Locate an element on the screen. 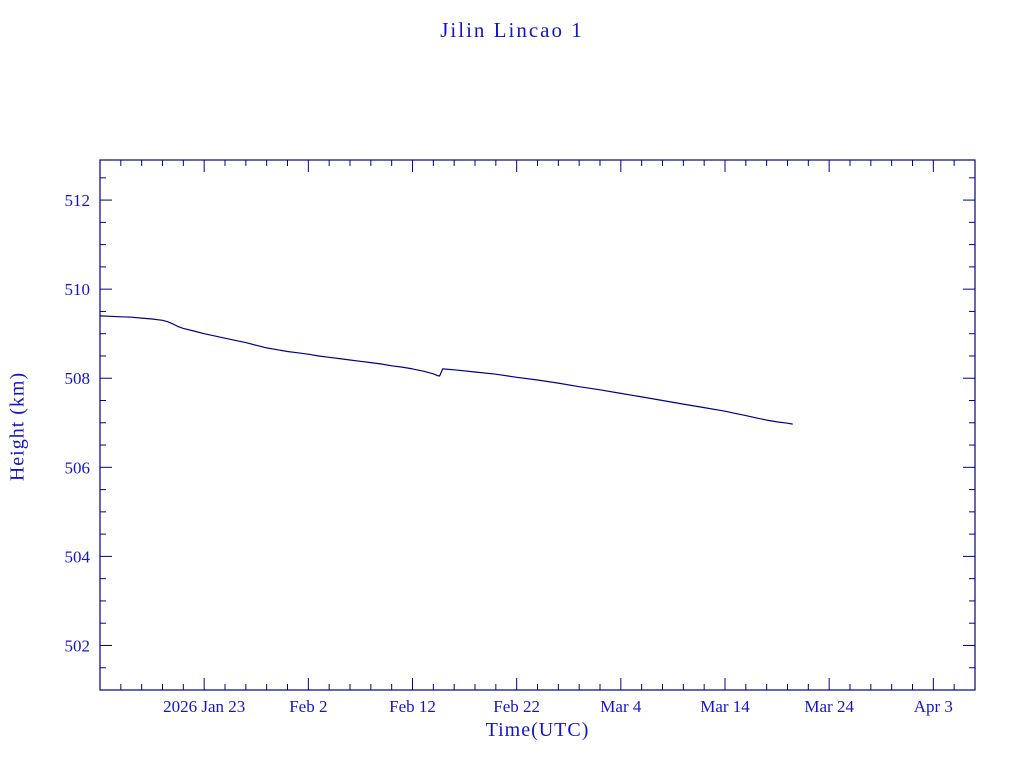 This screenshot has width=1024, height=768. x-tick-label: Feb 22 is located at coordinates (516, 706).